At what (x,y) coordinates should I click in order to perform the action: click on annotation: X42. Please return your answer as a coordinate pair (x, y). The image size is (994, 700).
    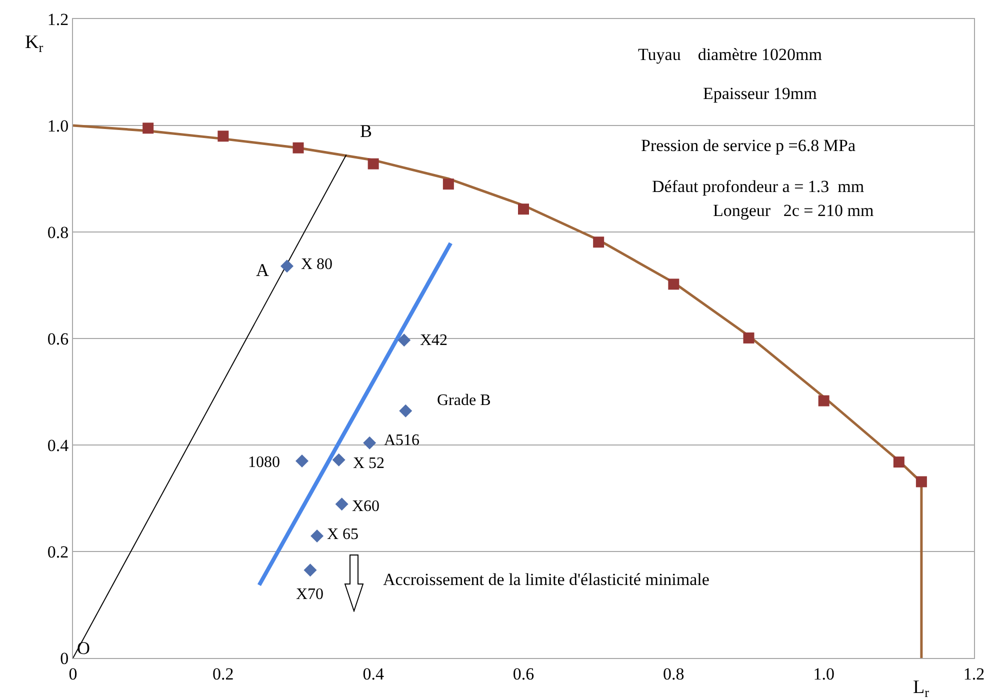
    Looking at the image, I should click on (434, 340).